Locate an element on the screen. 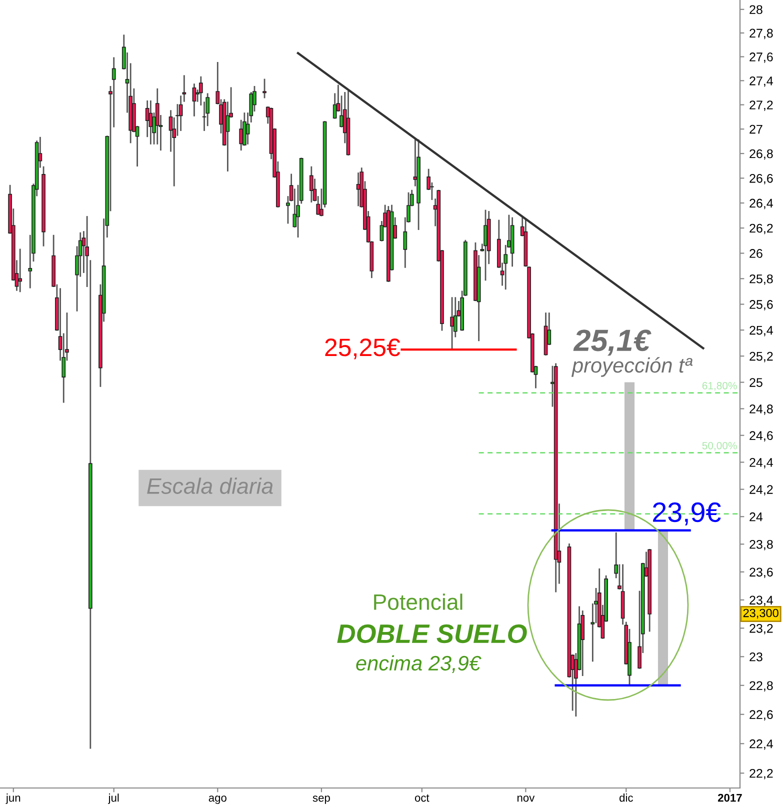  y-tick-label: 27,6 is located at coordinates (761, 57).